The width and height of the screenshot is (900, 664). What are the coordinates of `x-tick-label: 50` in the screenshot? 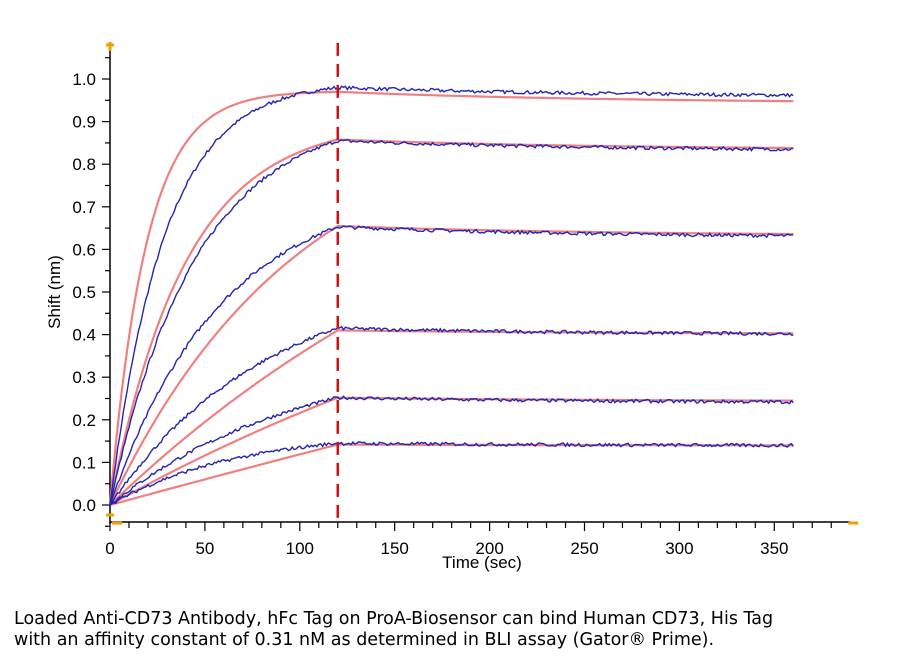 It's located at (204, 548).